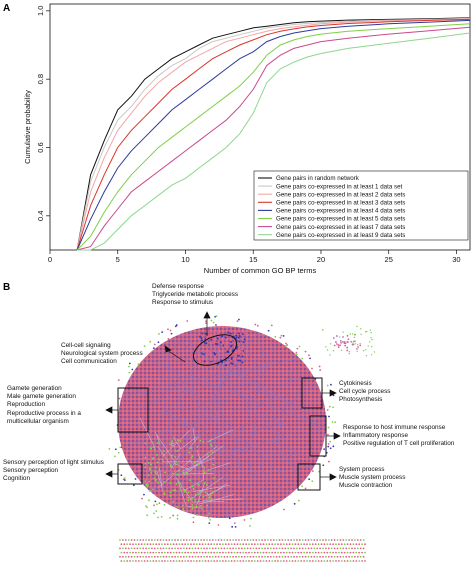 Image resolution: width=474 pixels, height=566 pixels. What do you see at coordinates (89, 362) in the screenshot?
I see `annotation-line: Cell communication` at bounding box center [89, 362].